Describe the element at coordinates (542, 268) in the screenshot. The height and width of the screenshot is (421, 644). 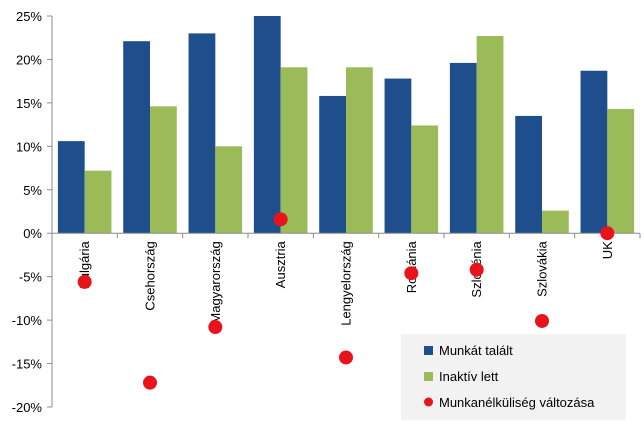
I see `category-label-szlovakia: Szlovákia` at that location.